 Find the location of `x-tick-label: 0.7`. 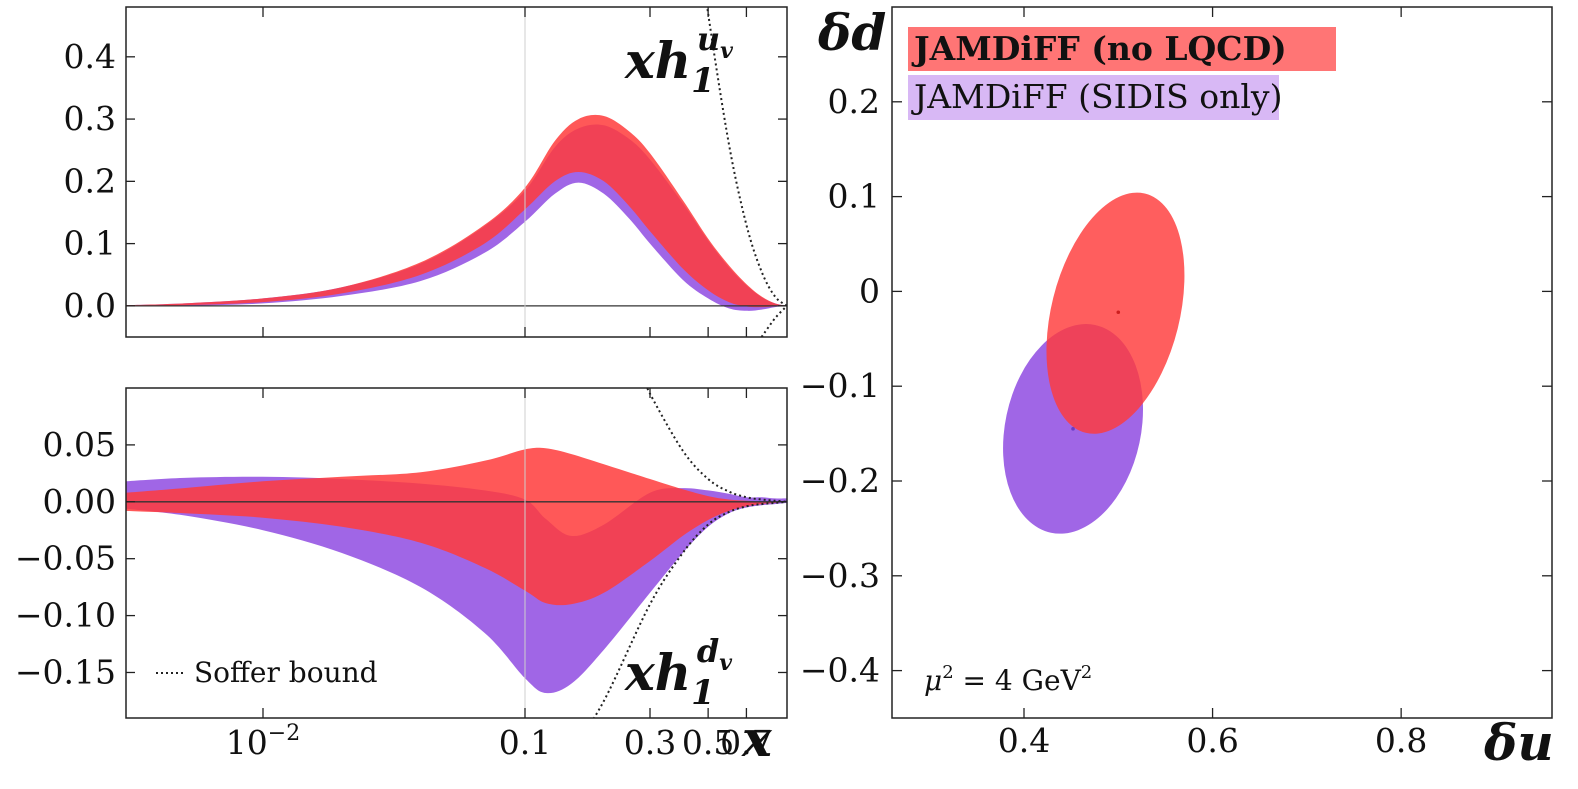

x-tick-label: 0.7 is located at coordinates (746, 742).